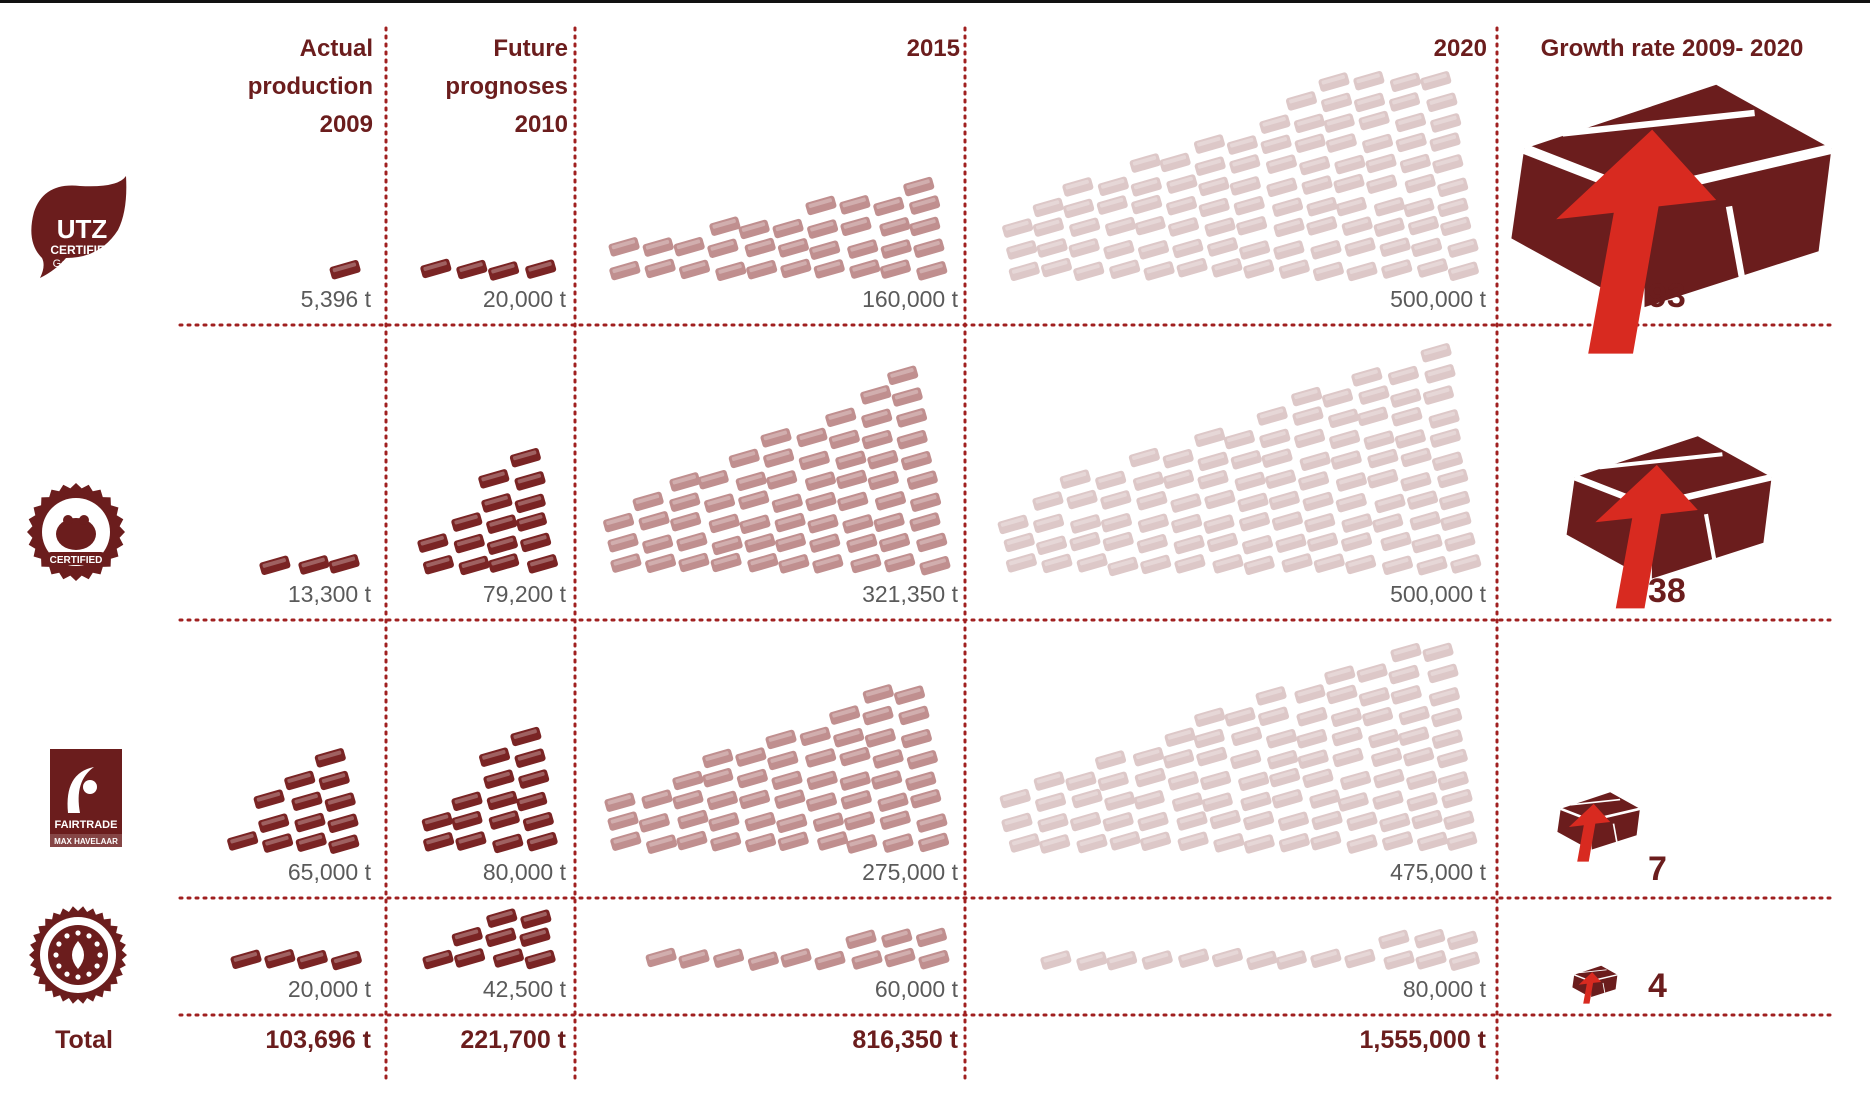 The height and width of the screenshot is (1106, 1870). What do you see at coordinates (542, 841) in the screenshot?
I see `bar-r3-c2` at bounding box center [542, 841].